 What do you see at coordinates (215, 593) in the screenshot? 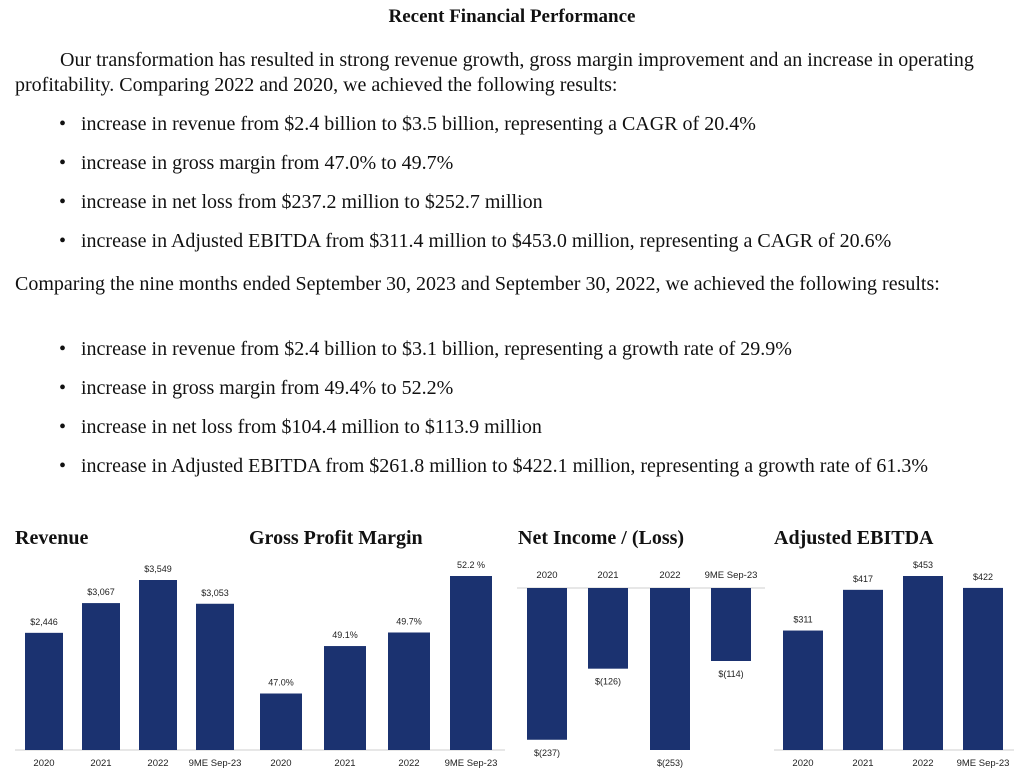
I see `data-label: $3,053` at bounding box center [215, 593].